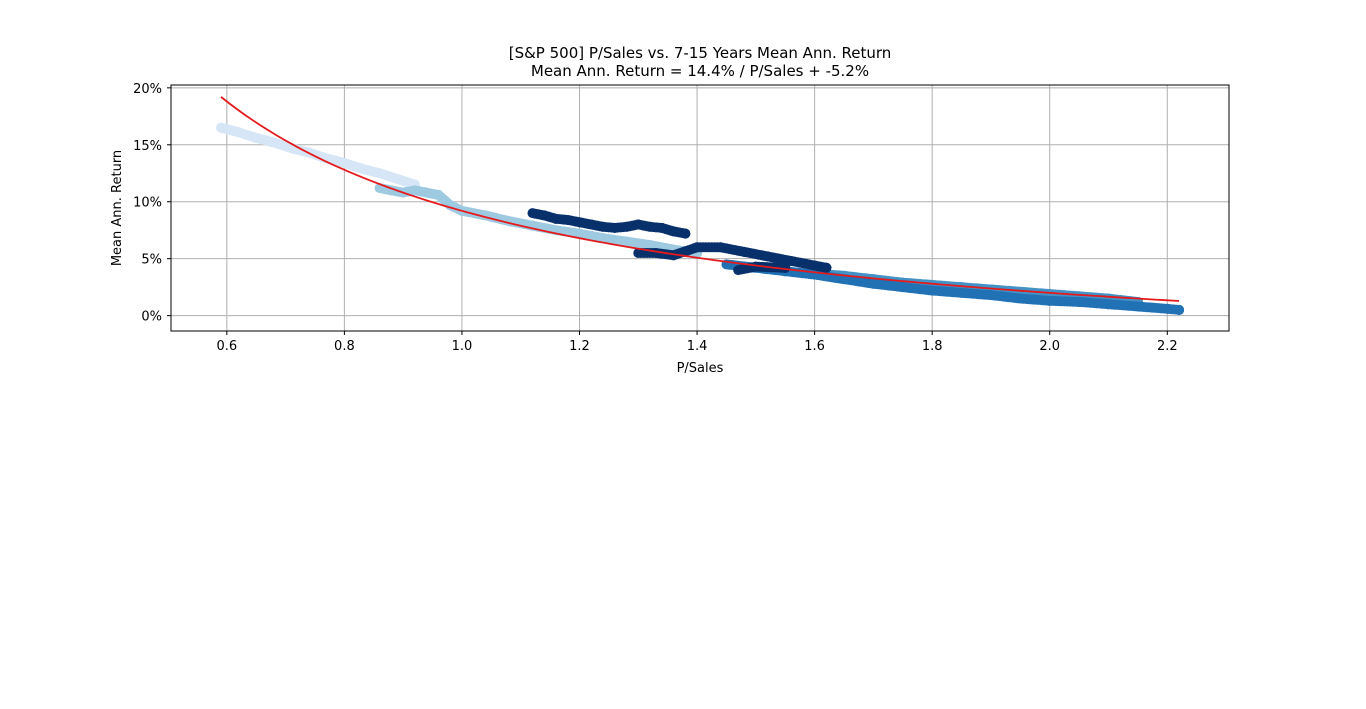  What do you see at coordinates (1167, 346) in the screenshot?
I see `x-tick-label: 2.2` at bounding box center [1167, 346].